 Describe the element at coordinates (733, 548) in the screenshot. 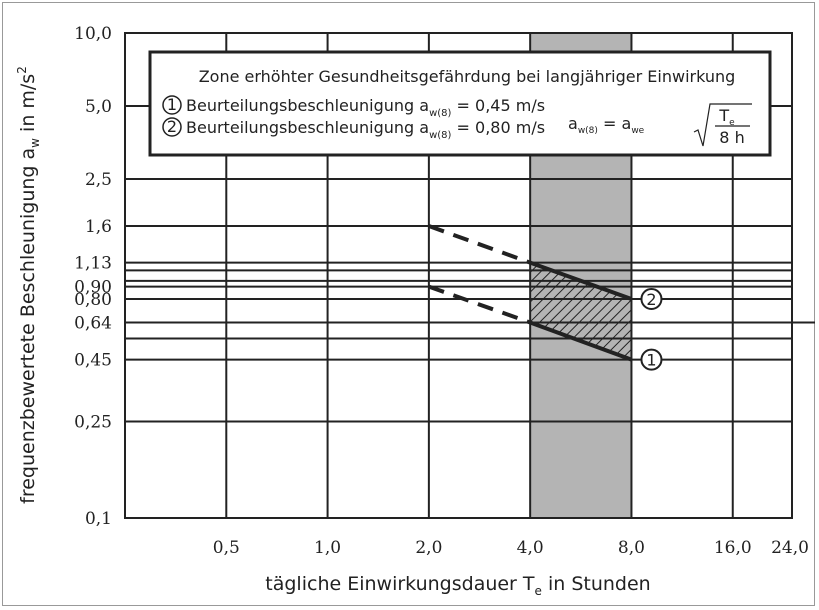

I see `x-tick-label: 16,0` at that location.